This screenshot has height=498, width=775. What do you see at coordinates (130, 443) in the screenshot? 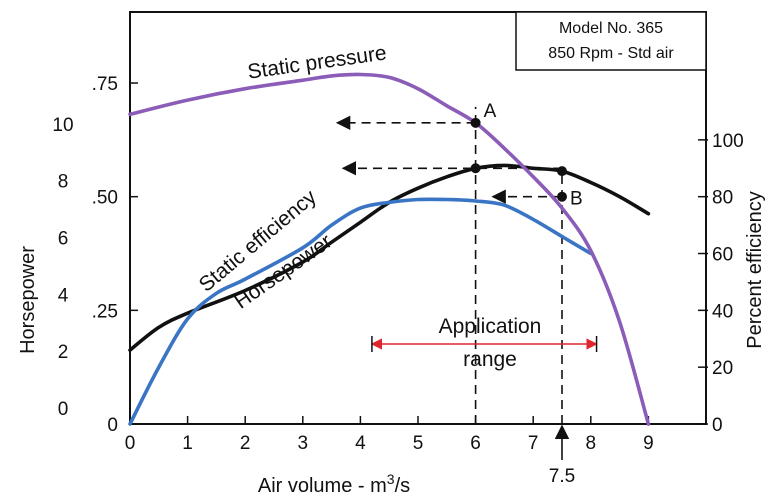
I see `x-tick-label: 0` at bounding box center [130, 443].